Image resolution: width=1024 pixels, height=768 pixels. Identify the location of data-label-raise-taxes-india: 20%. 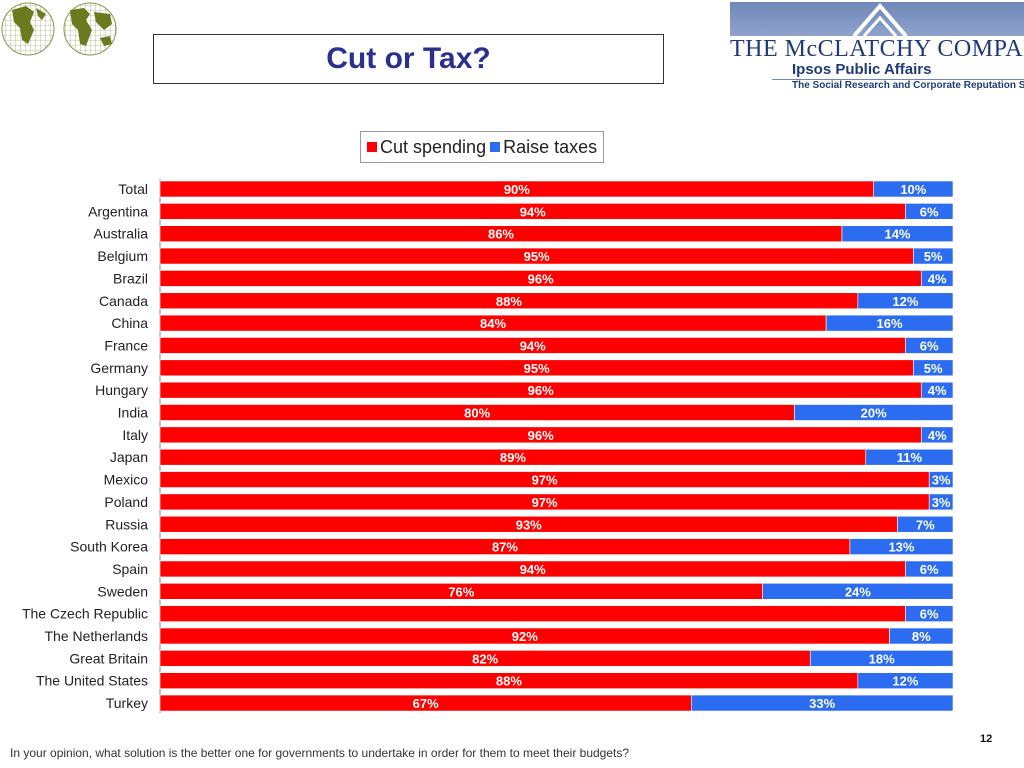
(874, 413).